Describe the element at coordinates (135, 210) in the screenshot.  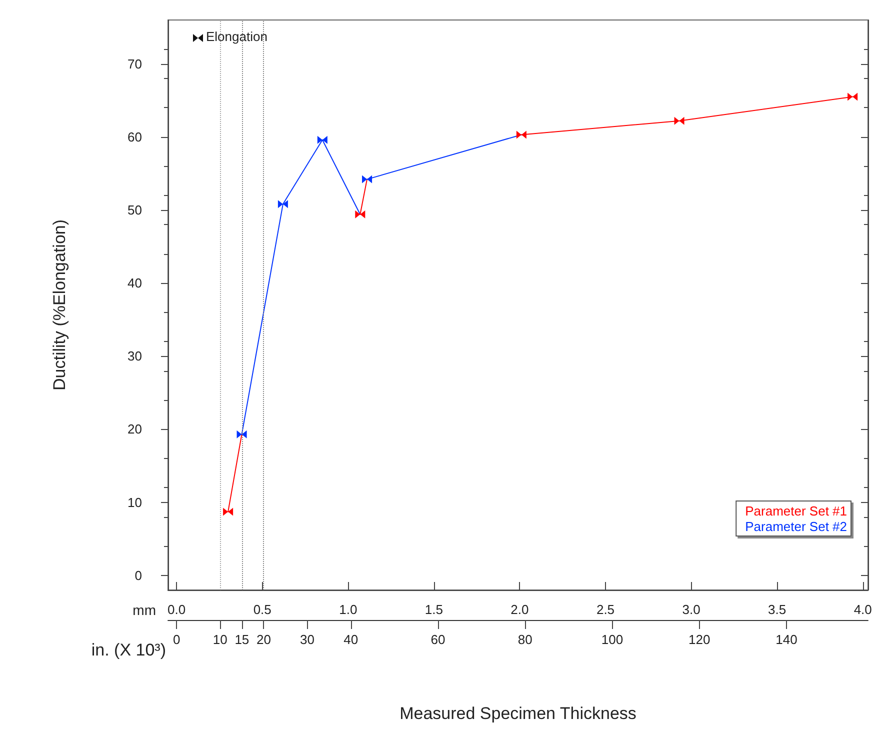
I see `y-tick-label: 50` at that location.